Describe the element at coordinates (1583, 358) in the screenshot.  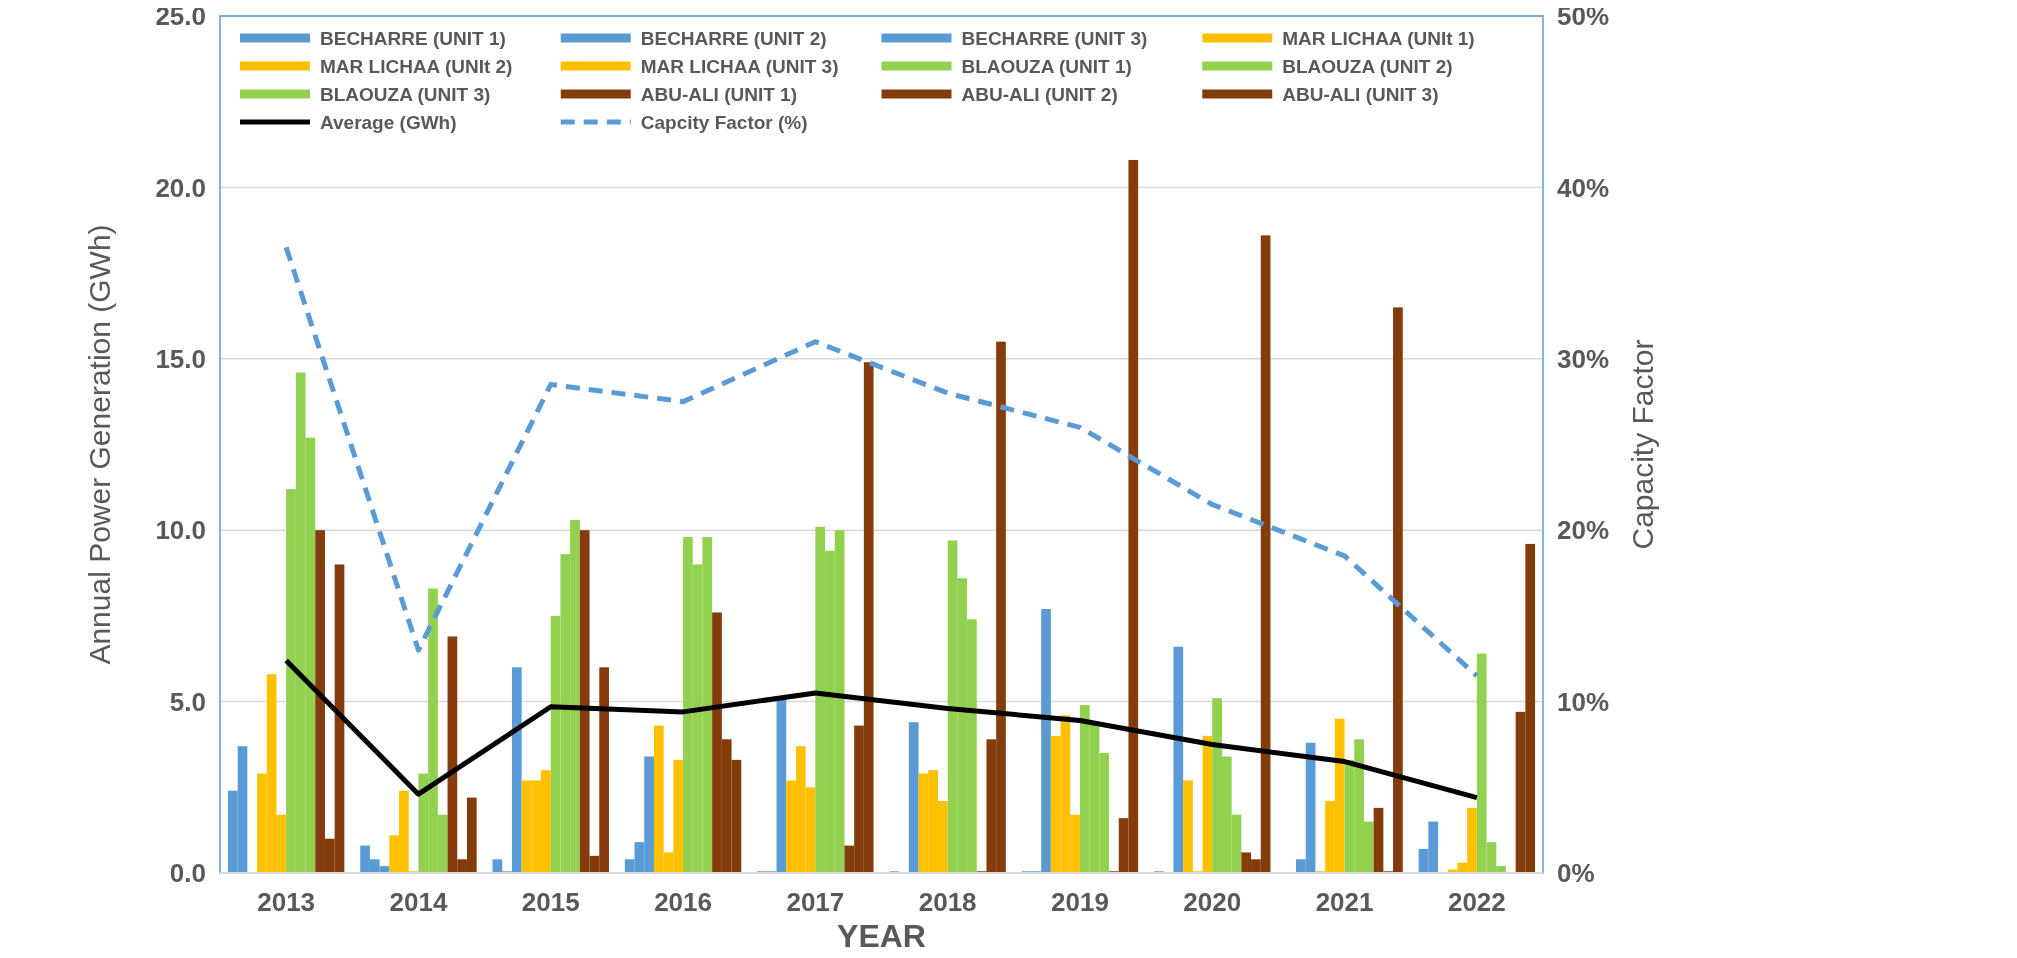
I see `y2-tick-label: 30%` at that location.